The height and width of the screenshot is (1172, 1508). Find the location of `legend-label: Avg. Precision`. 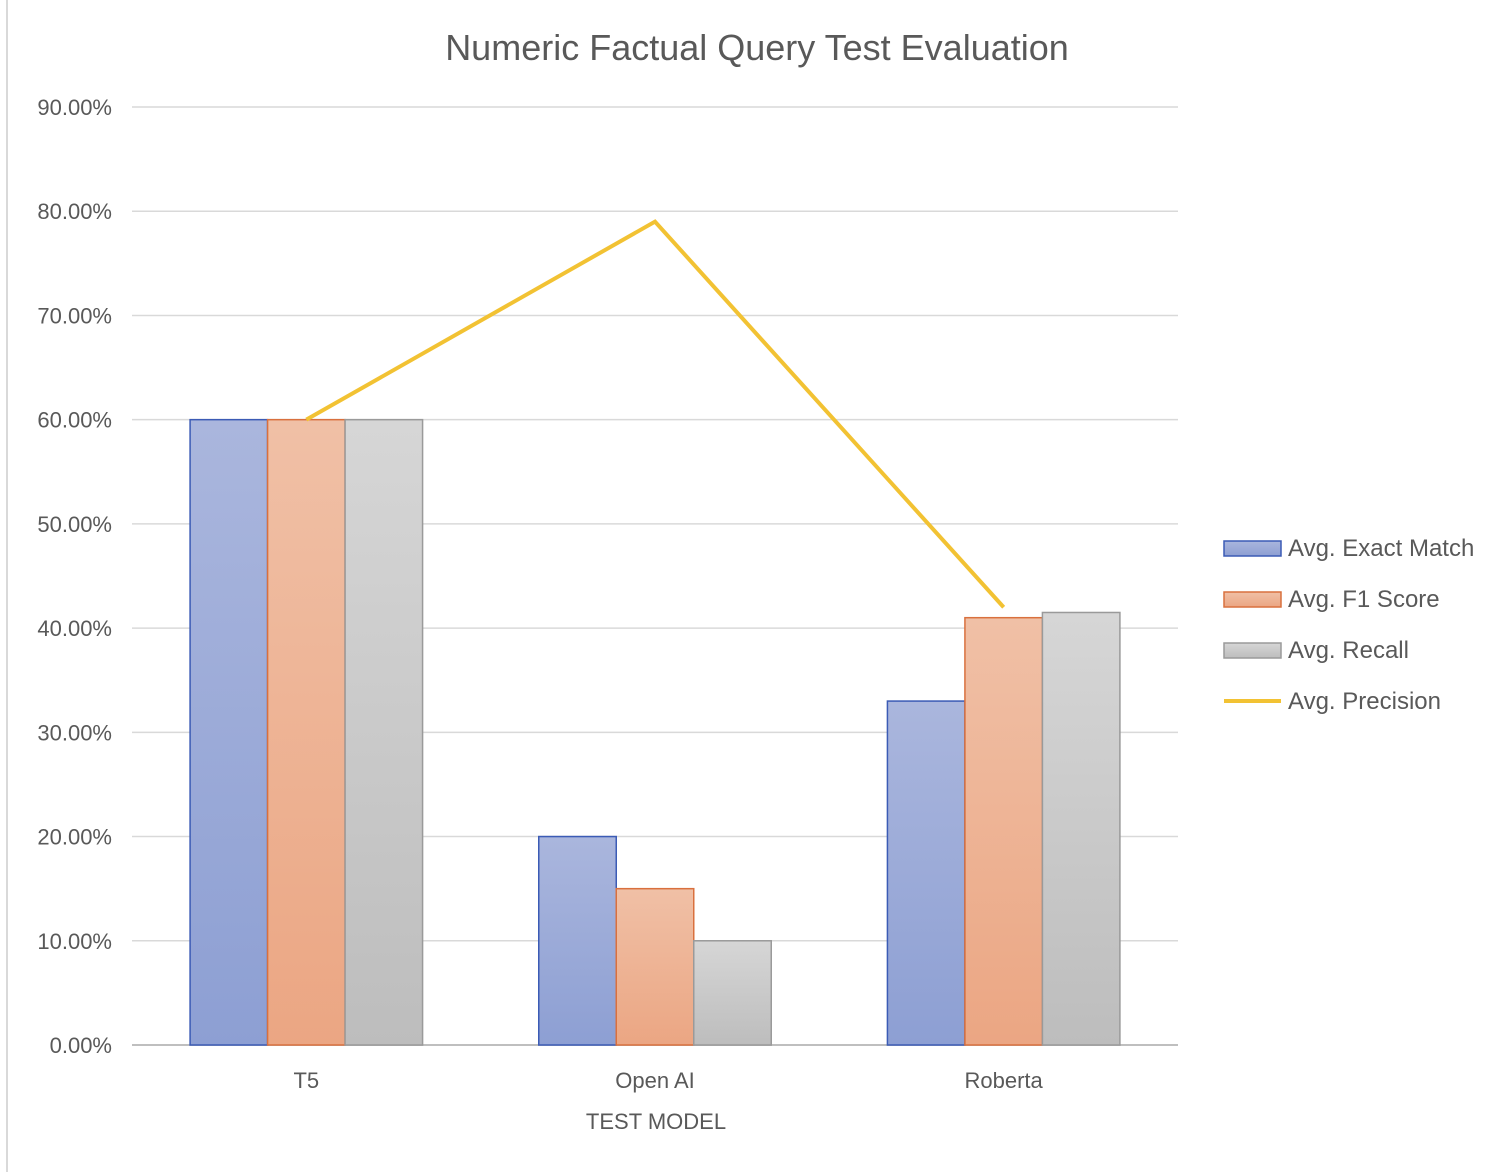

legend-label: Avg. Precision is located at coordinates (1364, 701).